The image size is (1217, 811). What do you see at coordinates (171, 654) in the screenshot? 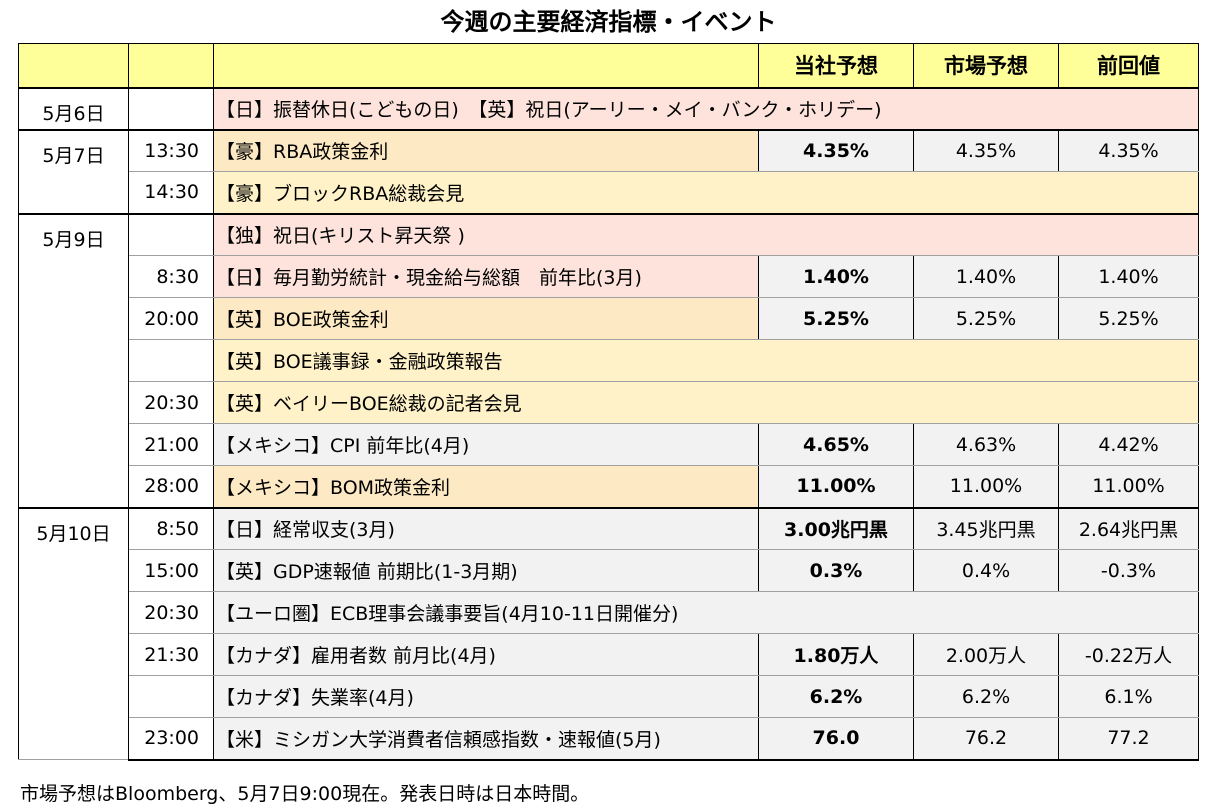
I see `time-cell: 21:30` at bounding box center [171, 654].